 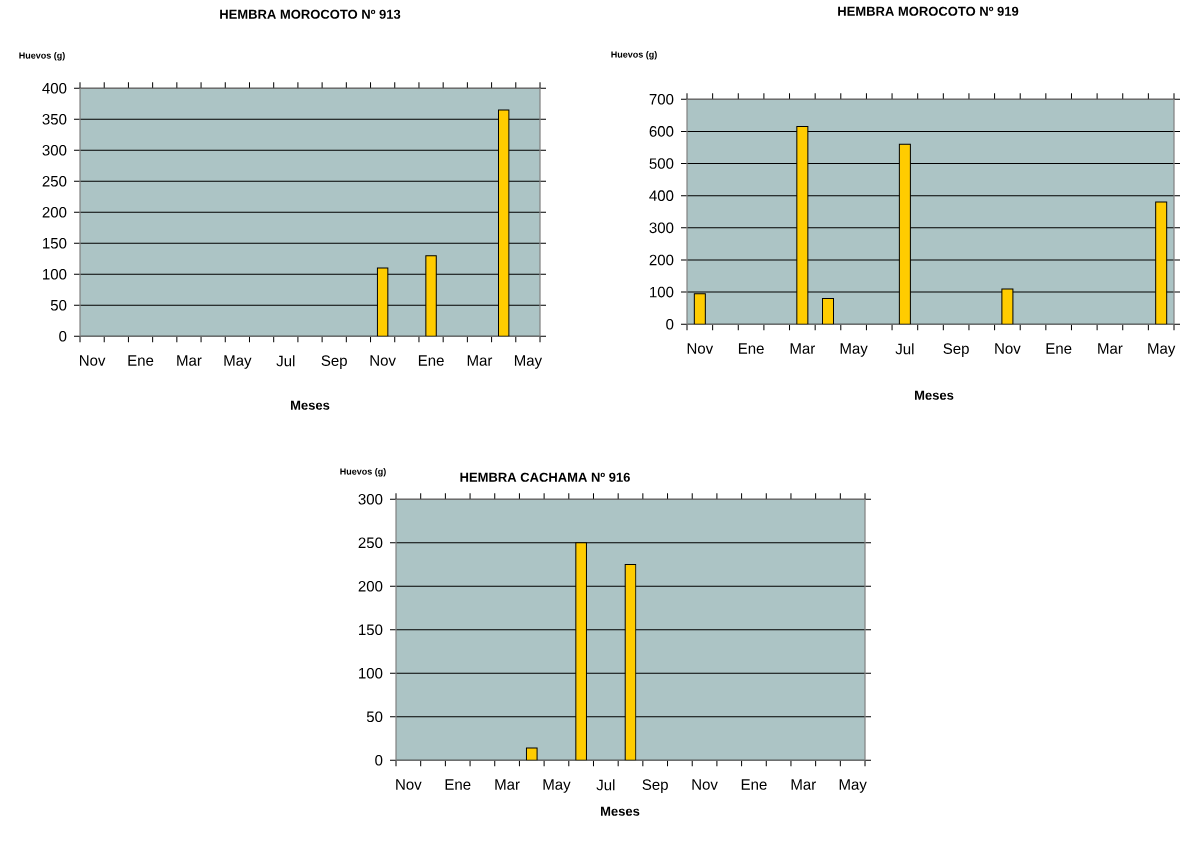 What do you see at coordinates (54, 119) in the screenshot?
I see `y-tick-label: 350` at bounding box center [54, 119].